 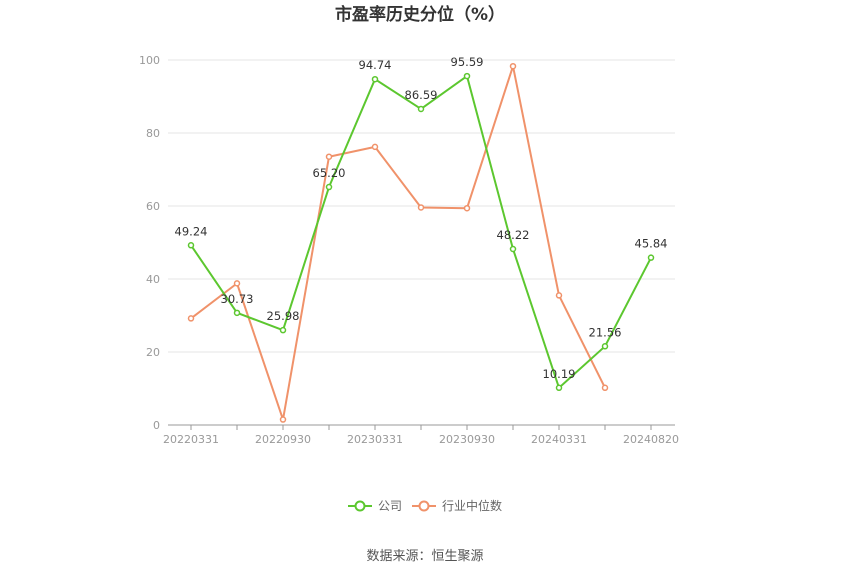 I want to click on data-label: 21.56, so click(x=605, y=332).